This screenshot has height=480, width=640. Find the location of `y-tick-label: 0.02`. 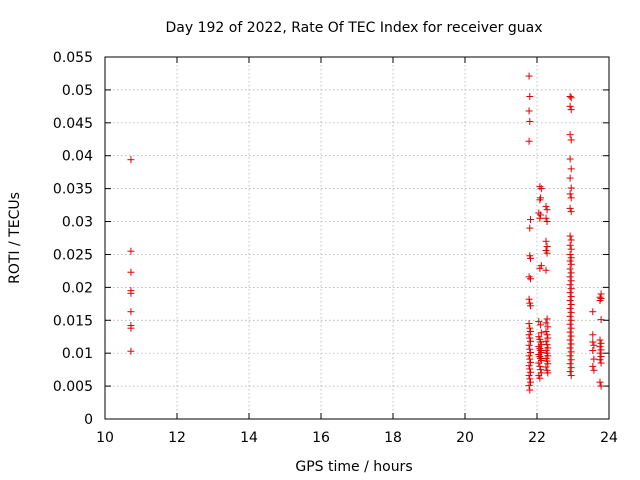

y-tick-label: 0.02 is located at coordinates (77, 288).